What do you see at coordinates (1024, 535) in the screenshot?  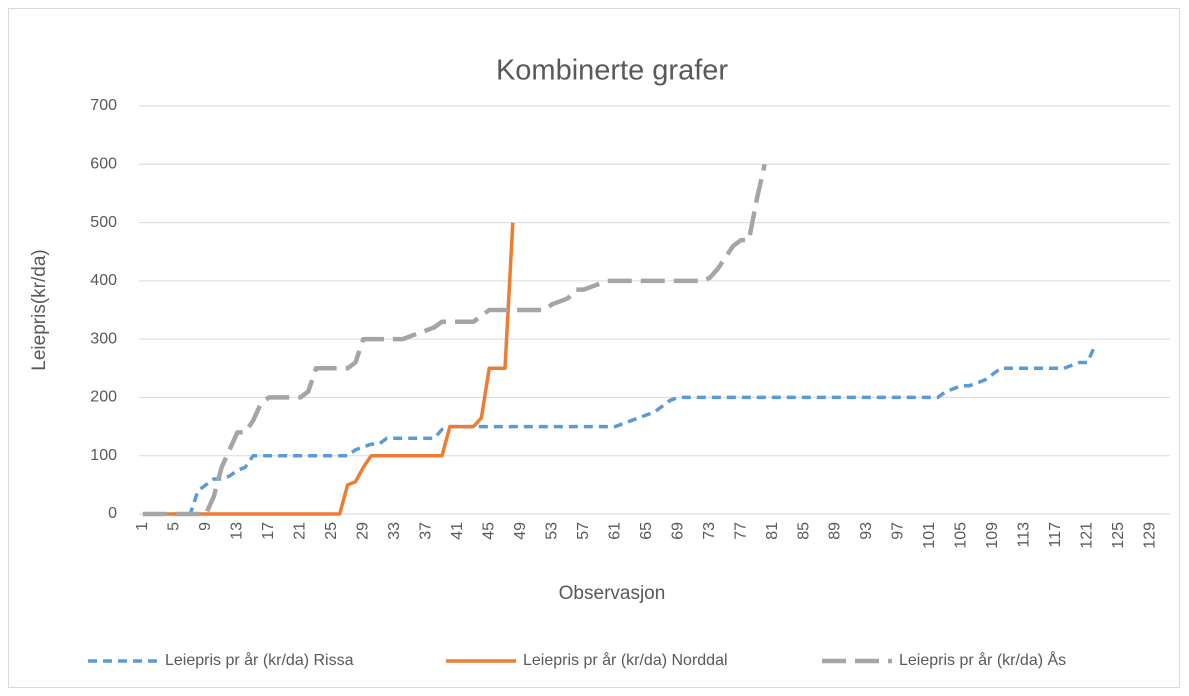 I see `x-tick-label: 113` at bounding box center [1024, 535].